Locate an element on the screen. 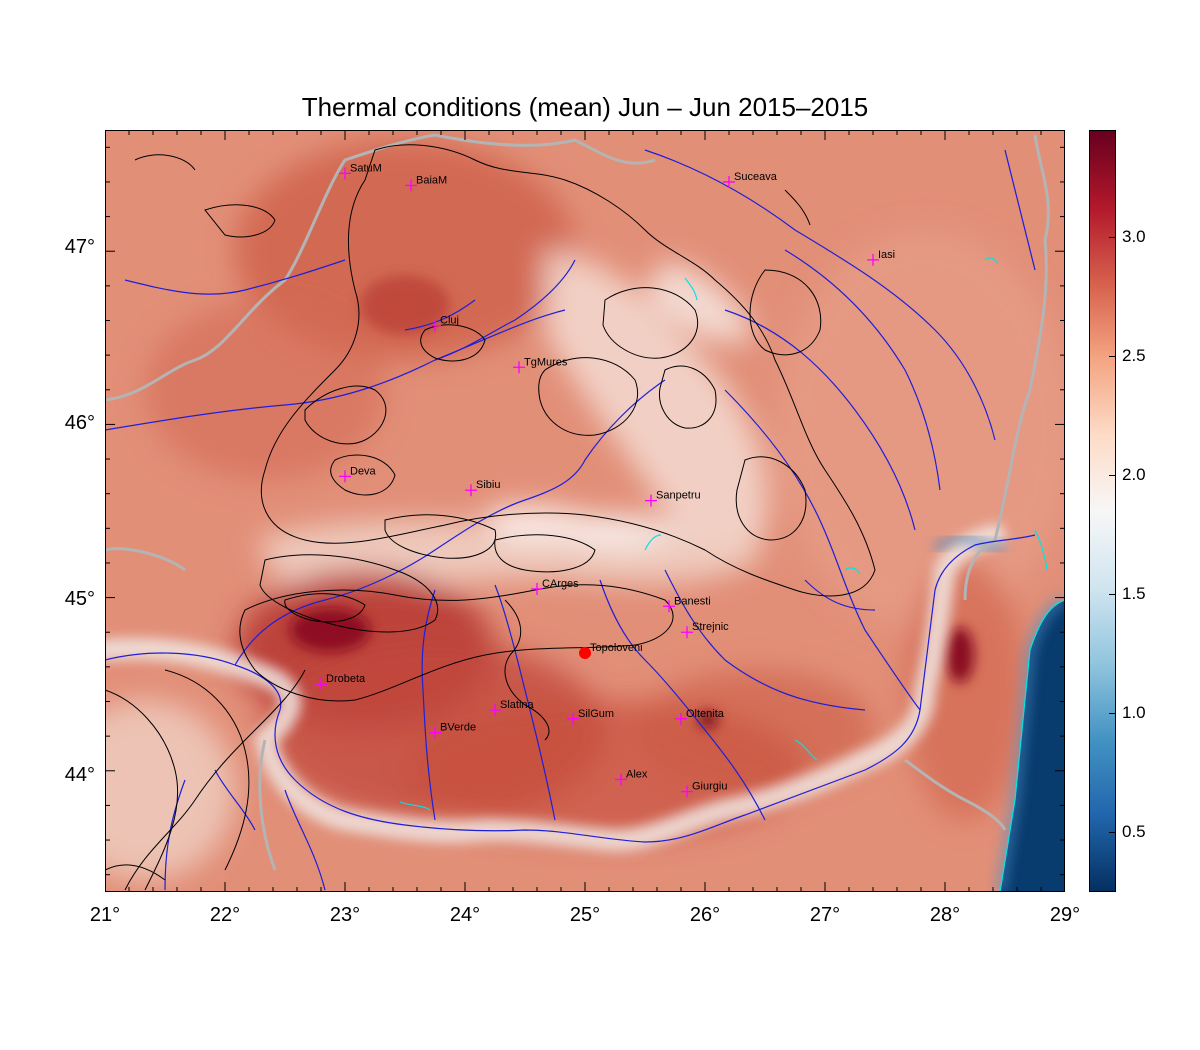  city-label: SilGum is located at coordinates (596, 714).